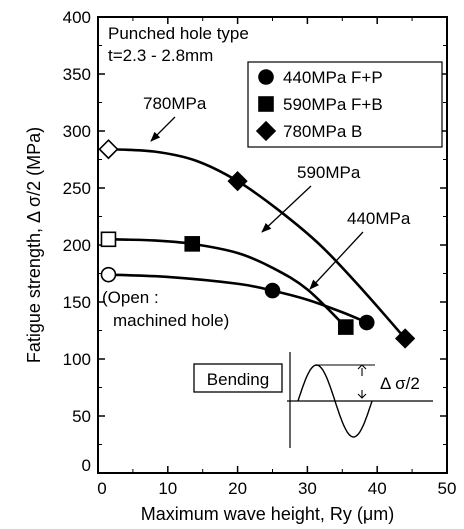 This screenshot has width=464, height=529. I want to click on condition-line2: t=2.3 - 2.8mm, so click(160, 55).